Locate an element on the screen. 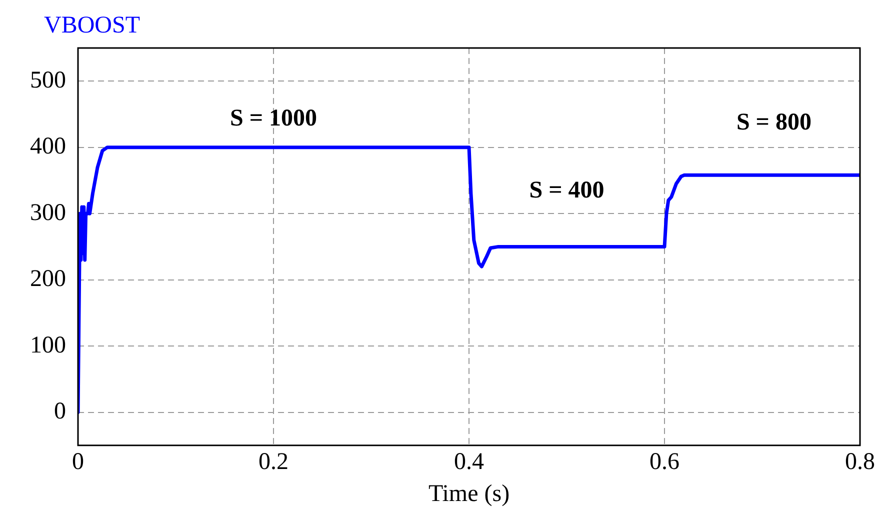 This screenshot has height=514, width=878. y-tick-label: 400 is located at coordinates (48, 147).